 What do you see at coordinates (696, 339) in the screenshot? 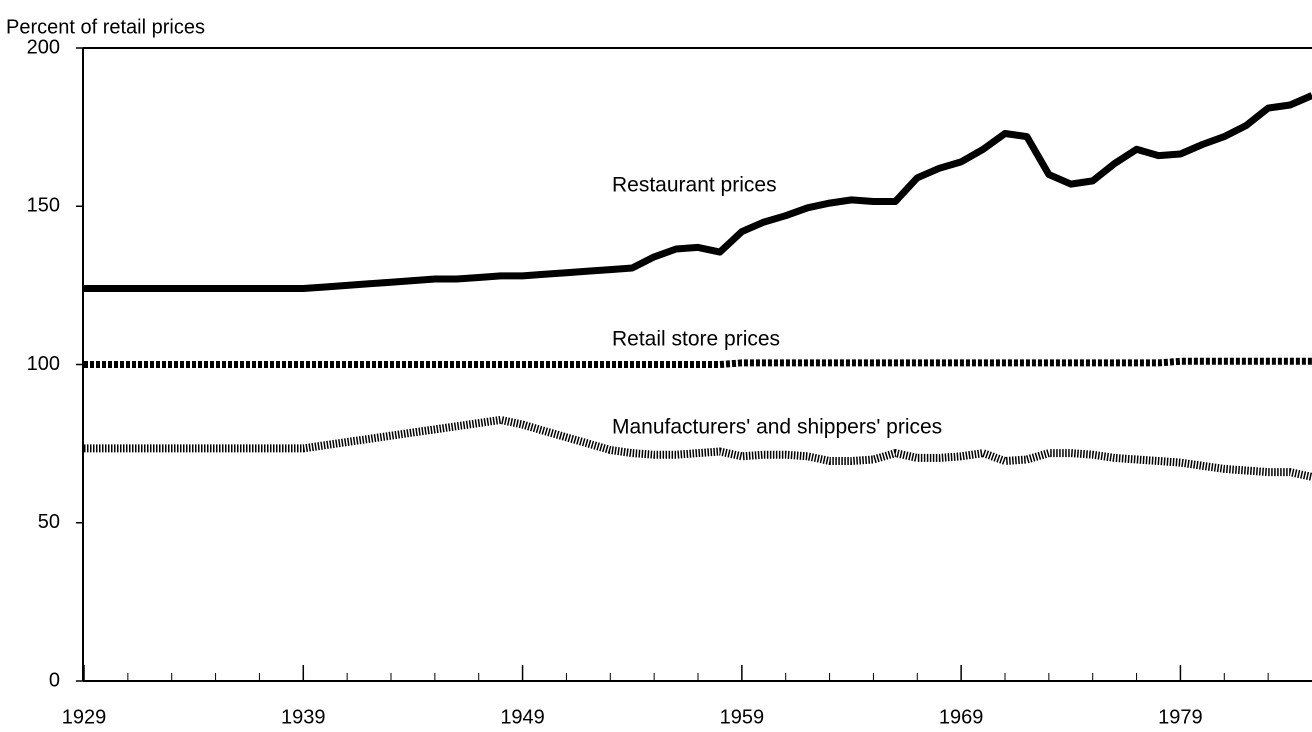
I see `series-label: Retail store prices` at bounding box center [696, 339].